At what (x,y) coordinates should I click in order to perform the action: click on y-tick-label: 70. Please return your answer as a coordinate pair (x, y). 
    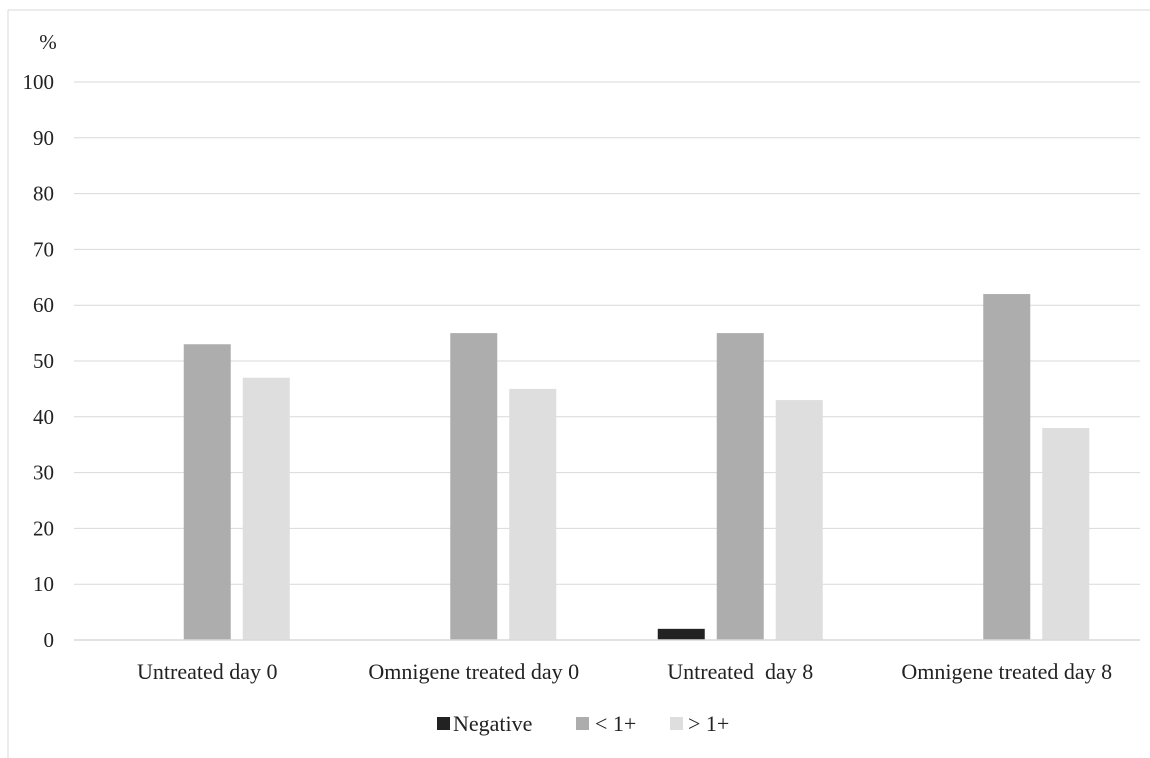
    Looking at the image, I should click on (43, 249).